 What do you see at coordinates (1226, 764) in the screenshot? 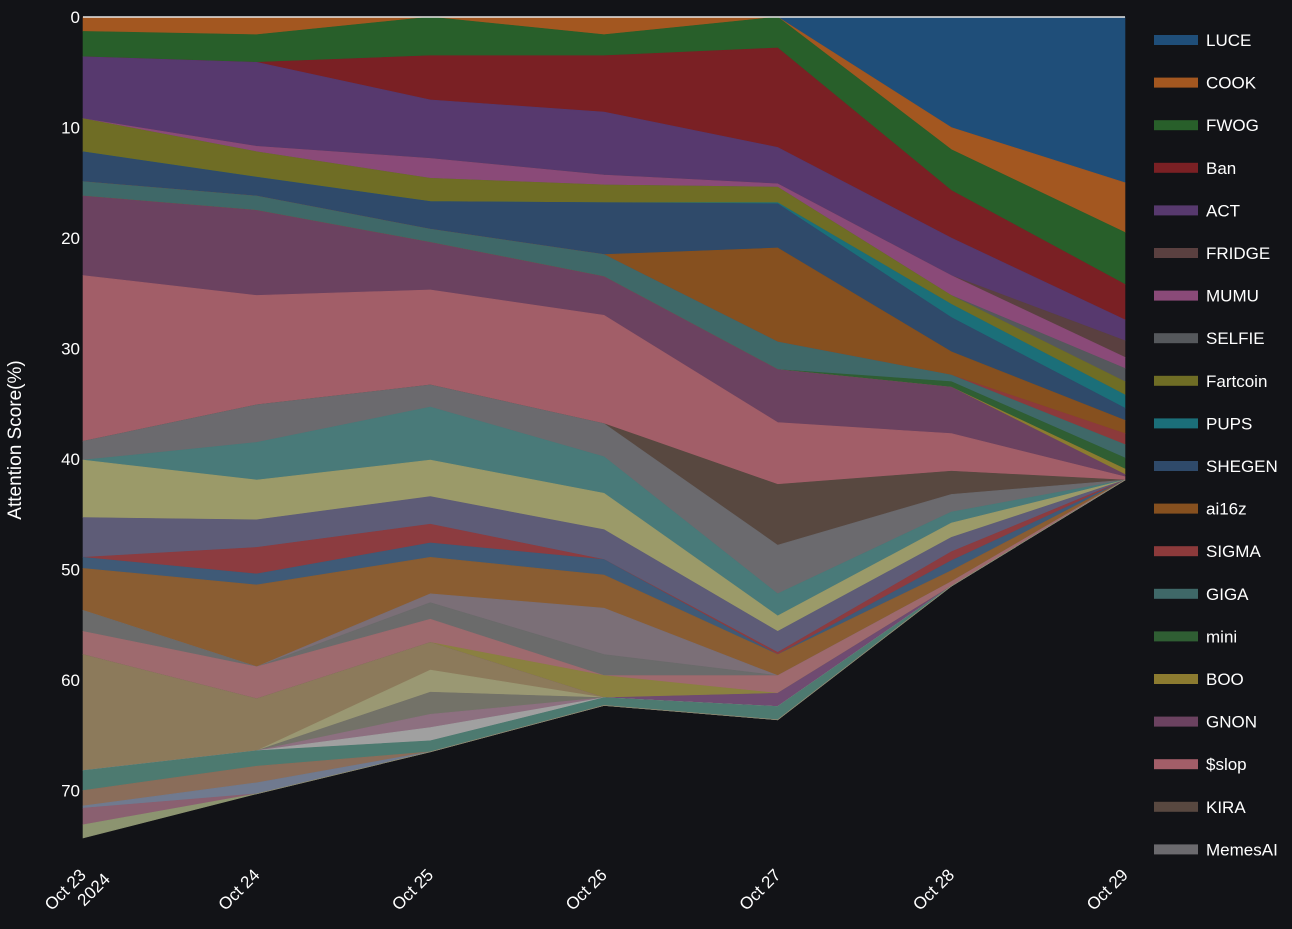
I see `legend-label: $slop` at bounding box center [1226, 764].